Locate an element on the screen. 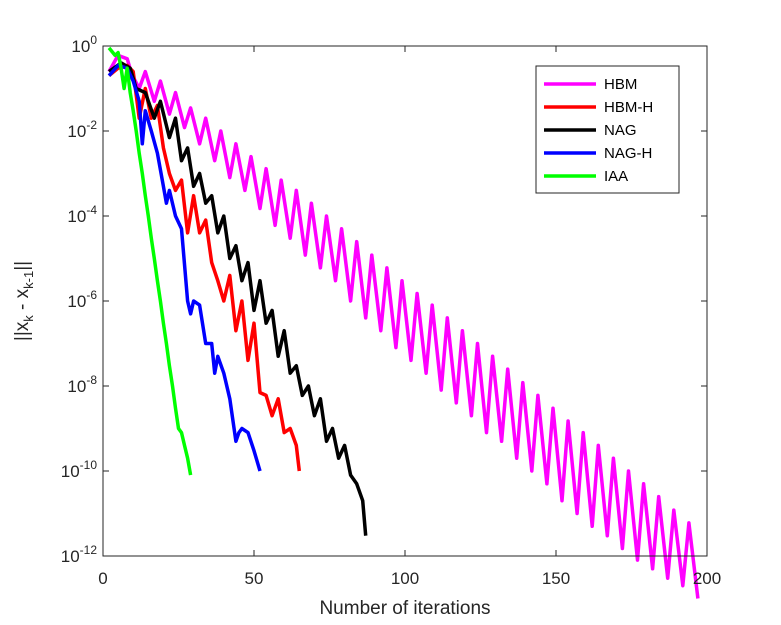  x-tick-label: 100 is located at coordinates (405, 578).